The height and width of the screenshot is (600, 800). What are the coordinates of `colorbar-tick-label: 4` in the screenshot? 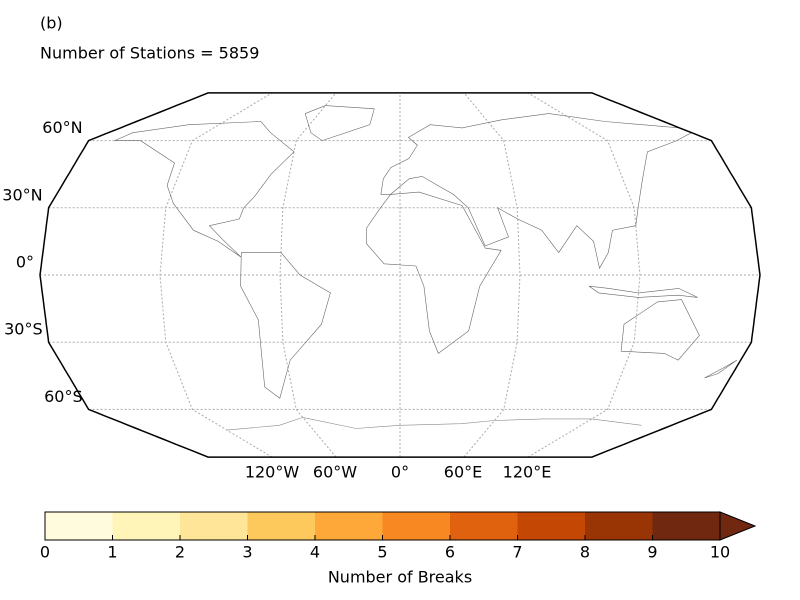 It's located at (315, 552).